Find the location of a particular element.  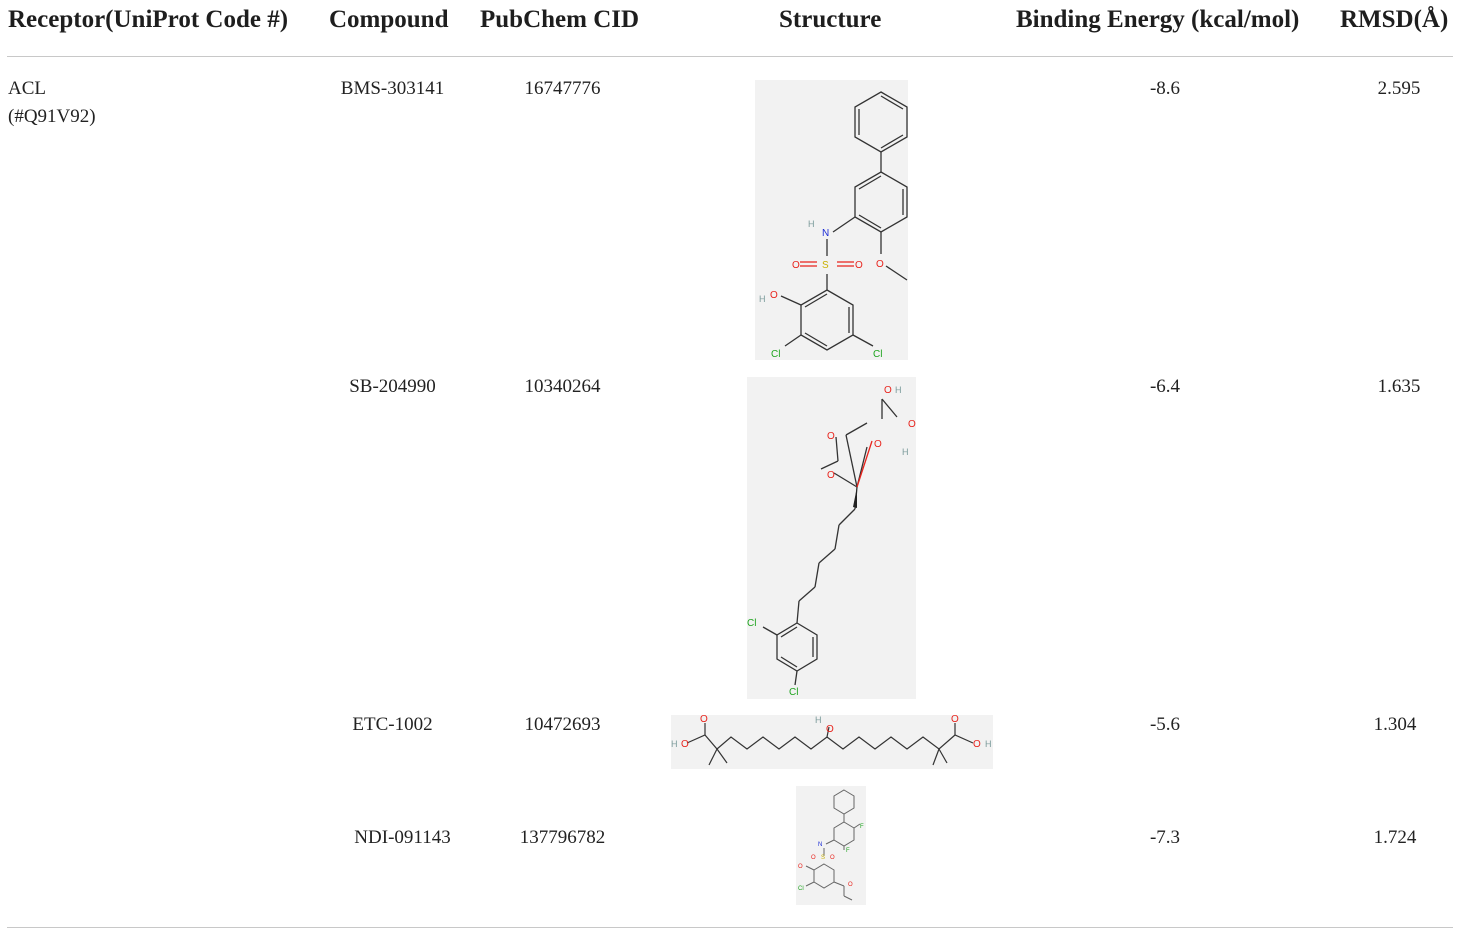

pubchem-cid: 16747776 is located at coordinates (562, 88).